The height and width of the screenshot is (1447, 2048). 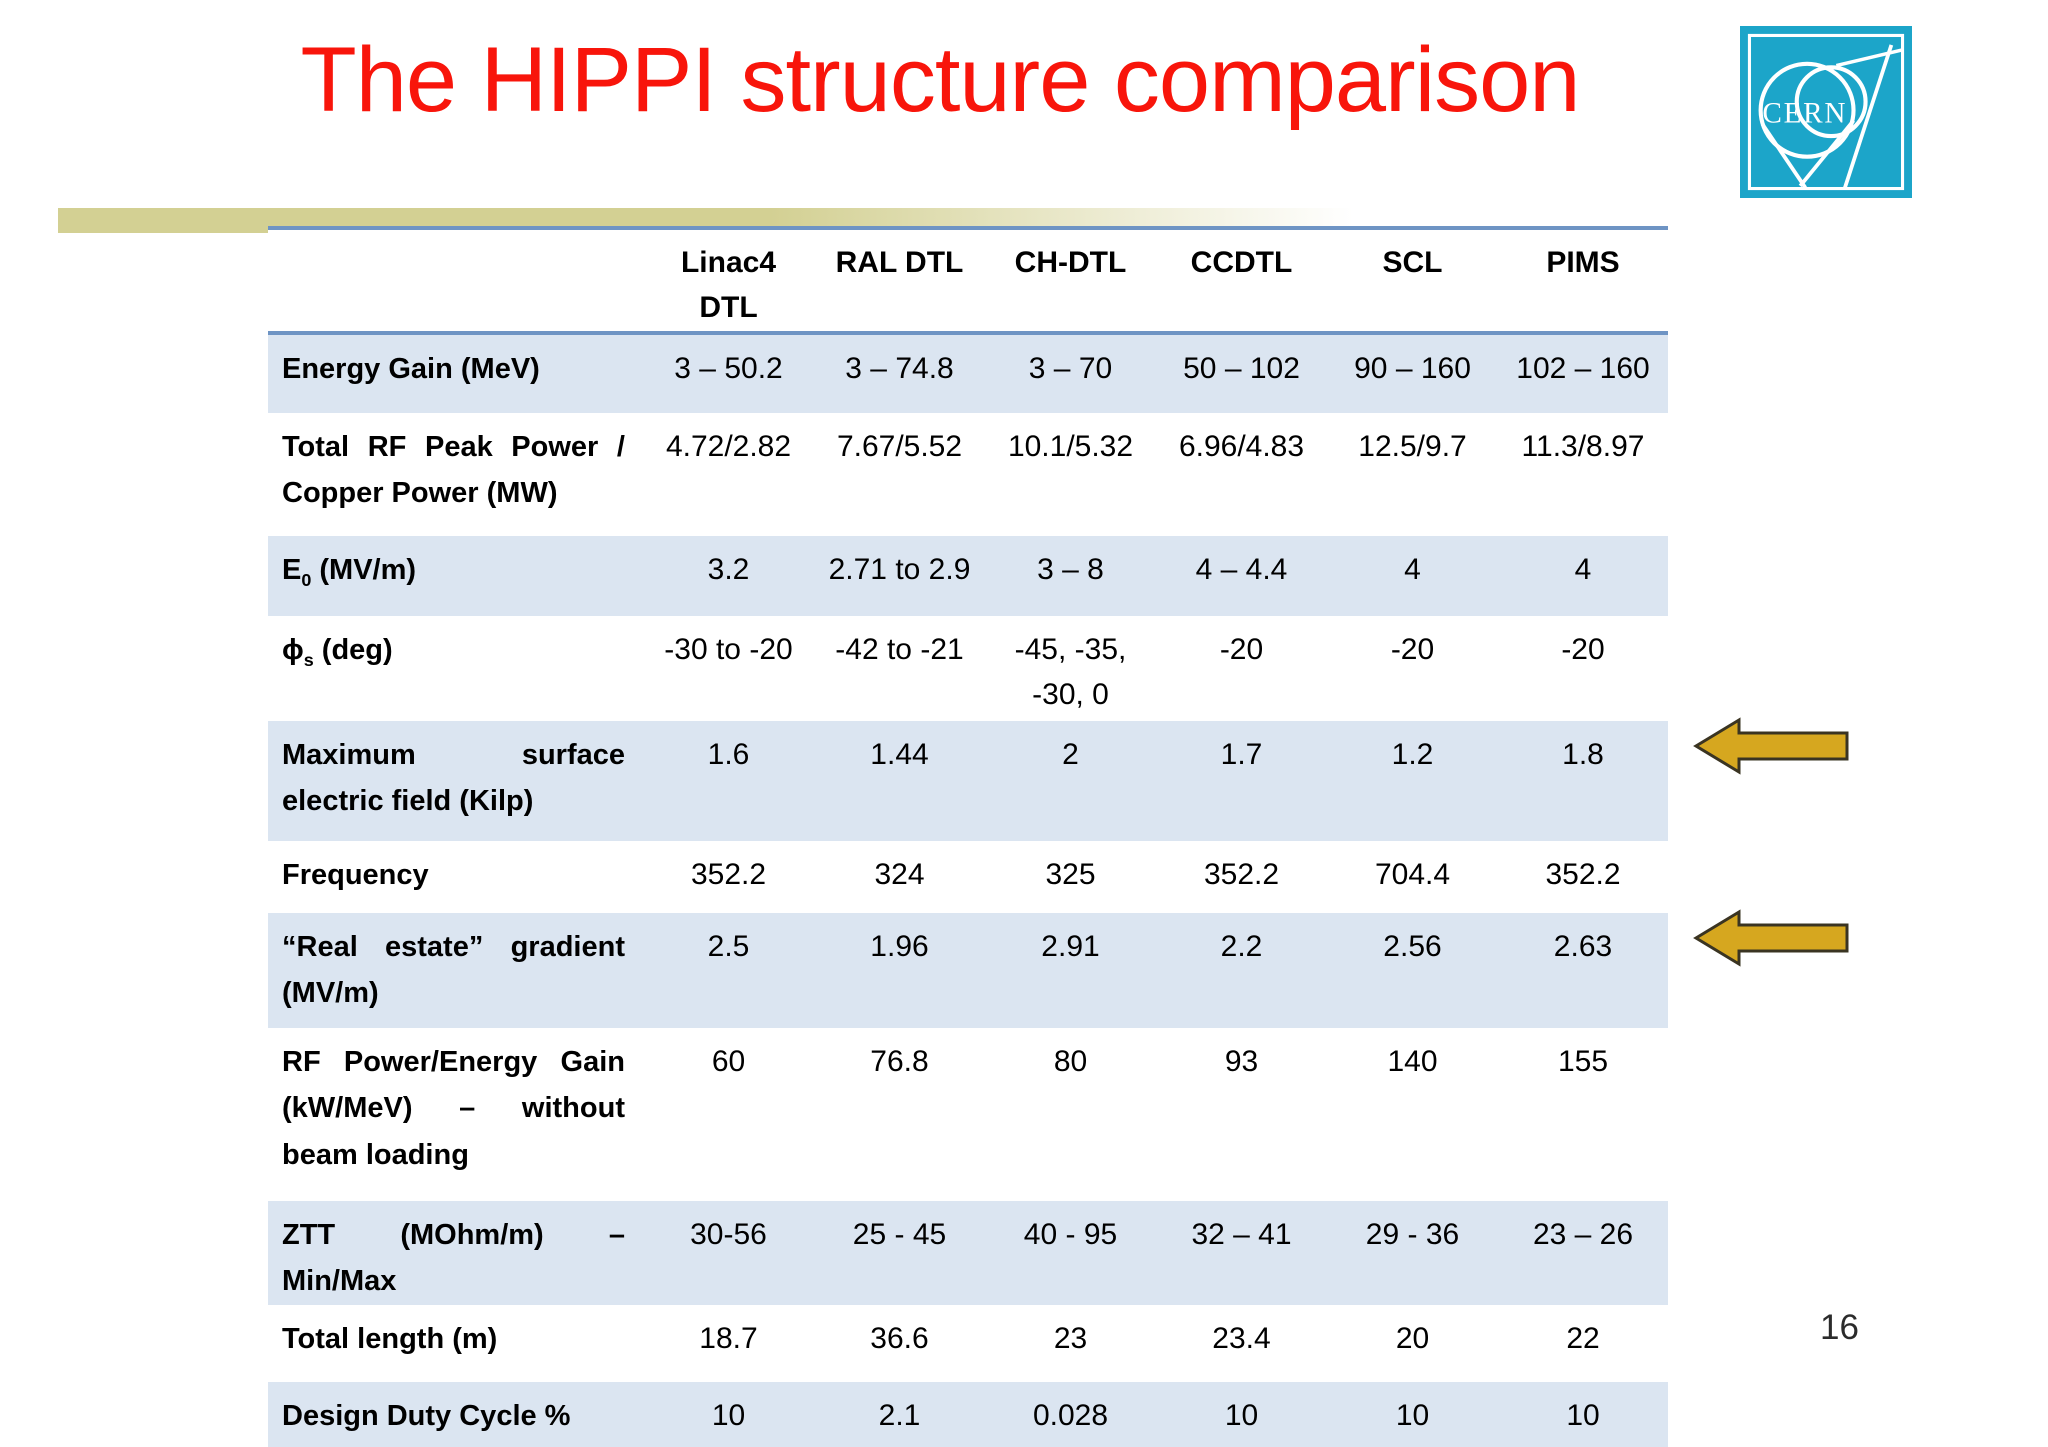 What do you see at coordinates (1241, 1234) in the screenshot?
I see `cell-value: 32 – 41` at bounding box center [1241, 1234].